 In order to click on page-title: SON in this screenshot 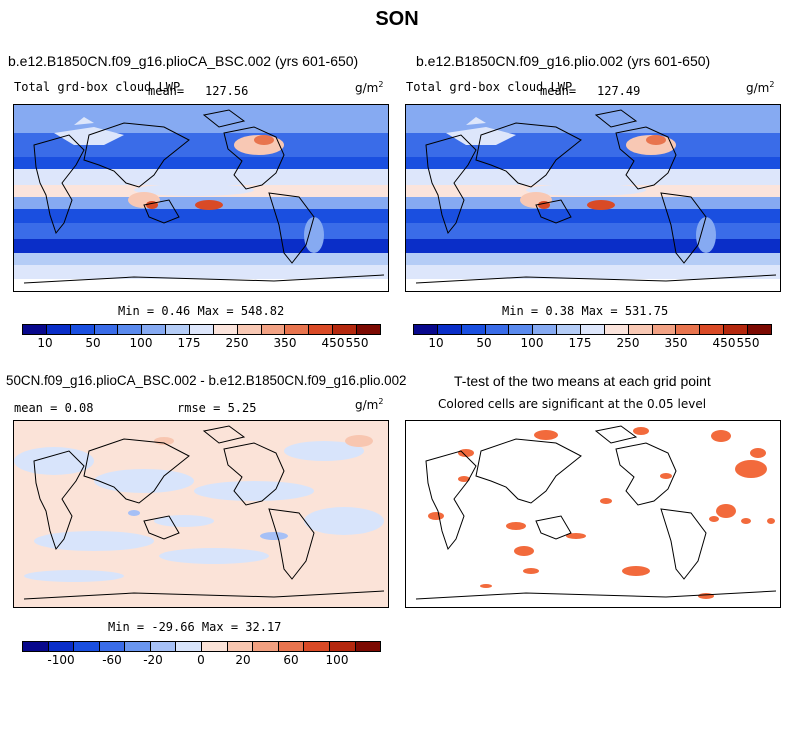, I will do `click(397, 19)`.